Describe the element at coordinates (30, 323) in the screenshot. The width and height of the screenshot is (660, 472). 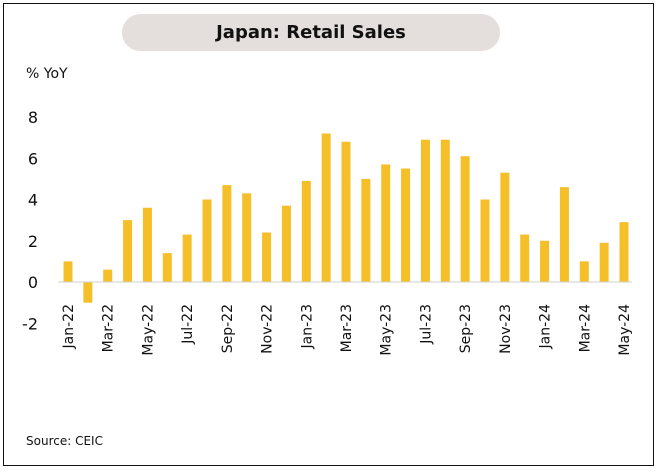
I see `y-tick-label: -2` at that location.